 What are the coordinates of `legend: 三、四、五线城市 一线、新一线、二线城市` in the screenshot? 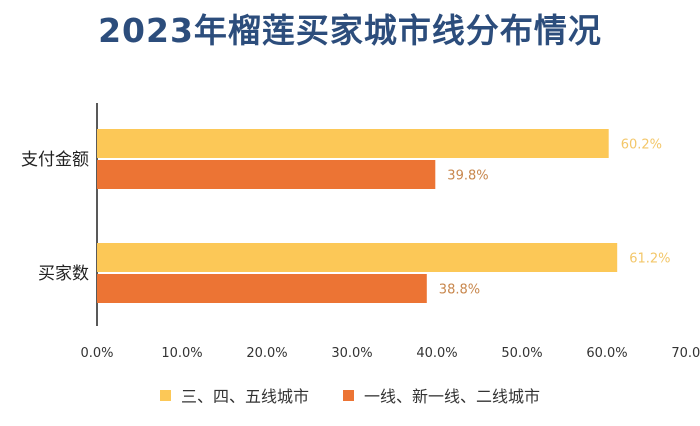 It's located at (350, 395).